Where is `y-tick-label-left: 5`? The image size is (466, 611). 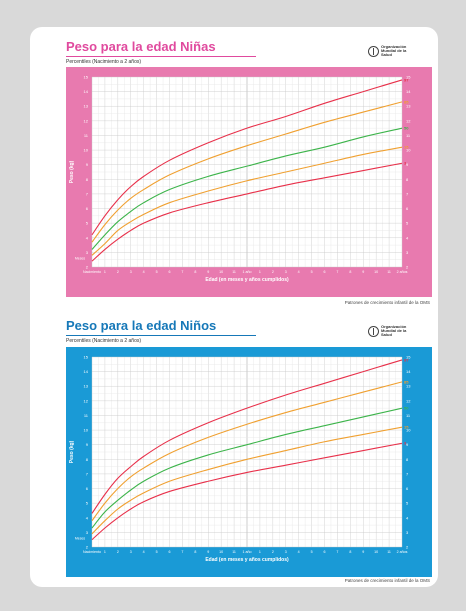 y-tick-label-left: 5 is located at coordinates (87, 503).